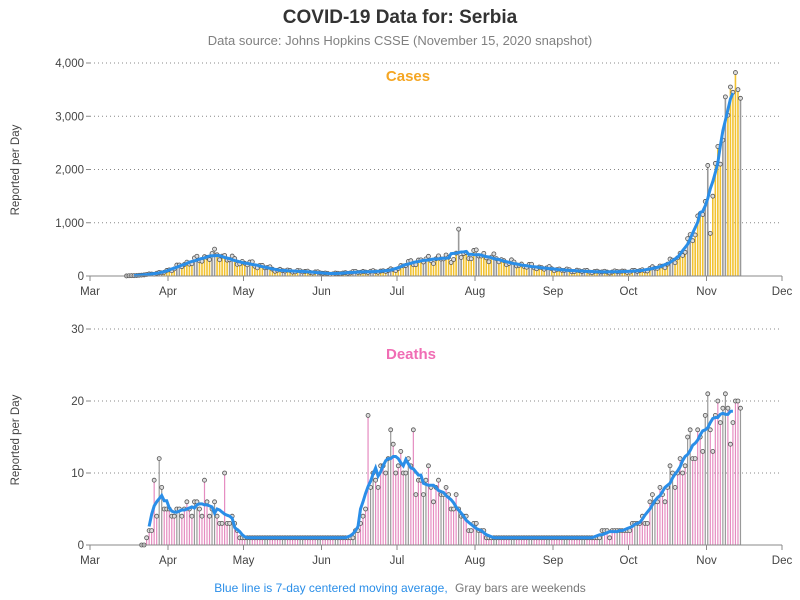  Describe the element at coordinates (436, 286) in the screenshot. I see `cases-x-axis: Mar Apr May Jun Jul Aug Sep Oct Nov Dec` at that location.